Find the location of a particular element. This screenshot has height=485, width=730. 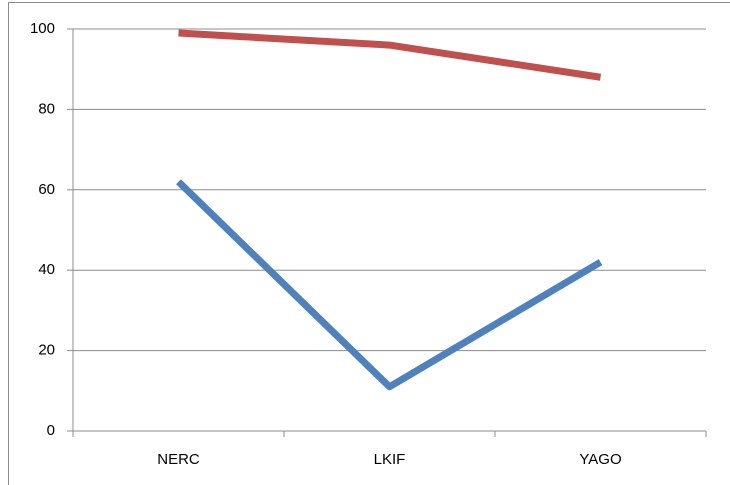

y-tick-label: 40 is located at coordinates (46, 269).